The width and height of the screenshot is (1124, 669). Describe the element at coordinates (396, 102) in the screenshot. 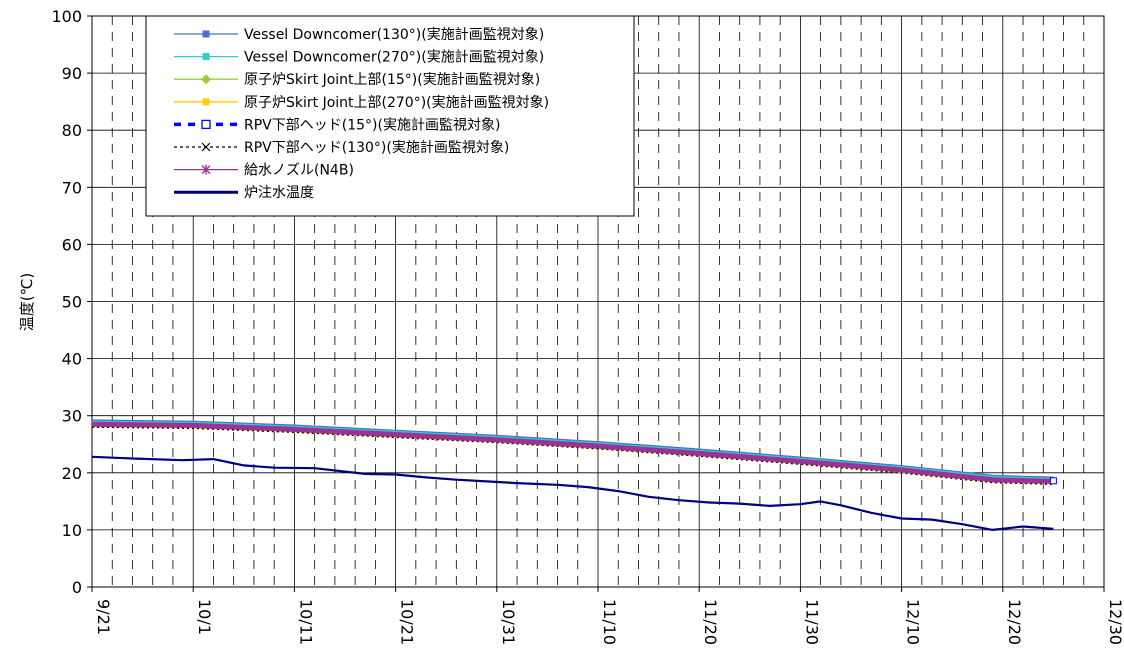

I see `legend-label: 原子炉Skirt Joint上部(270°)(実施計画監視対象)` at that location.